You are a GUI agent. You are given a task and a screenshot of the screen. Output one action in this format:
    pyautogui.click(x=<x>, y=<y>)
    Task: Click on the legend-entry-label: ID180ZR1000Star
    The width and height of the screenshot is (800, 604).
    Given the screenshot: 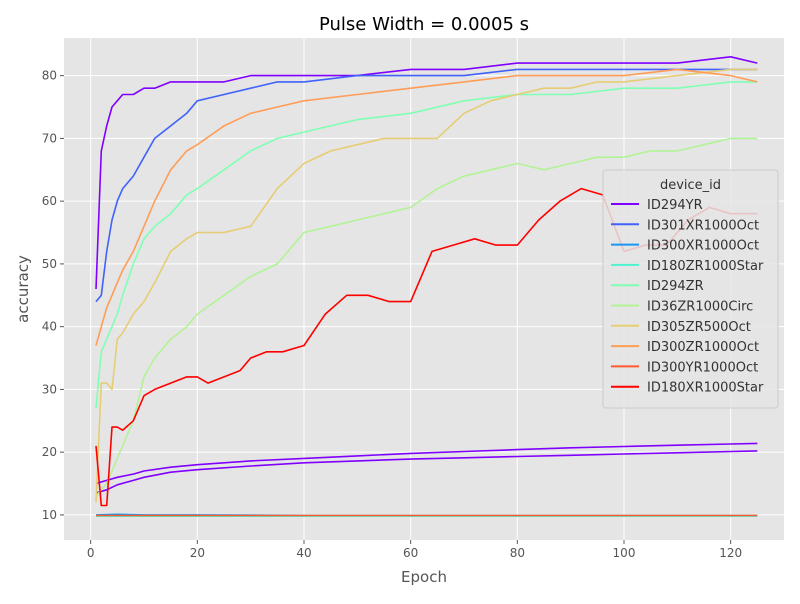 What is the action you would take?
    pyautogui.click(x=705, y=266)
    